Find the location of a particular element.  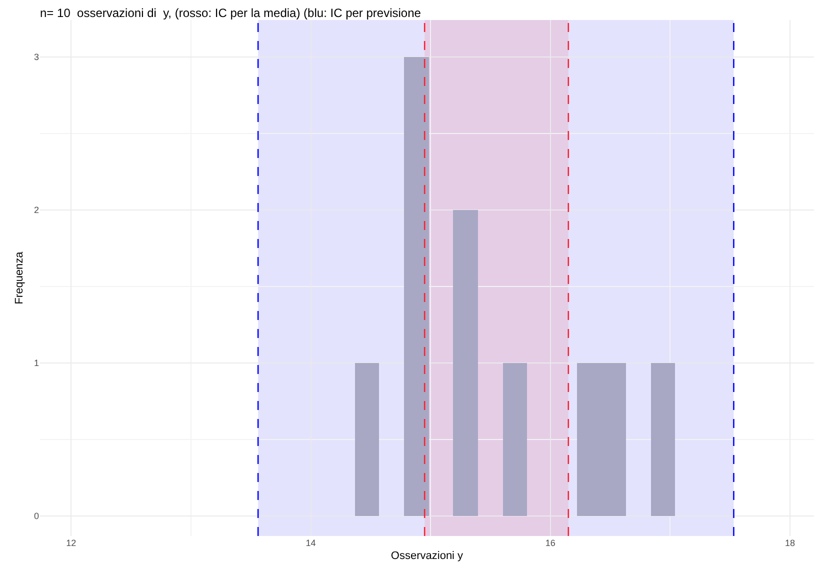

x-axis-title: Osservazioni y is located at coordinates (427, 556).